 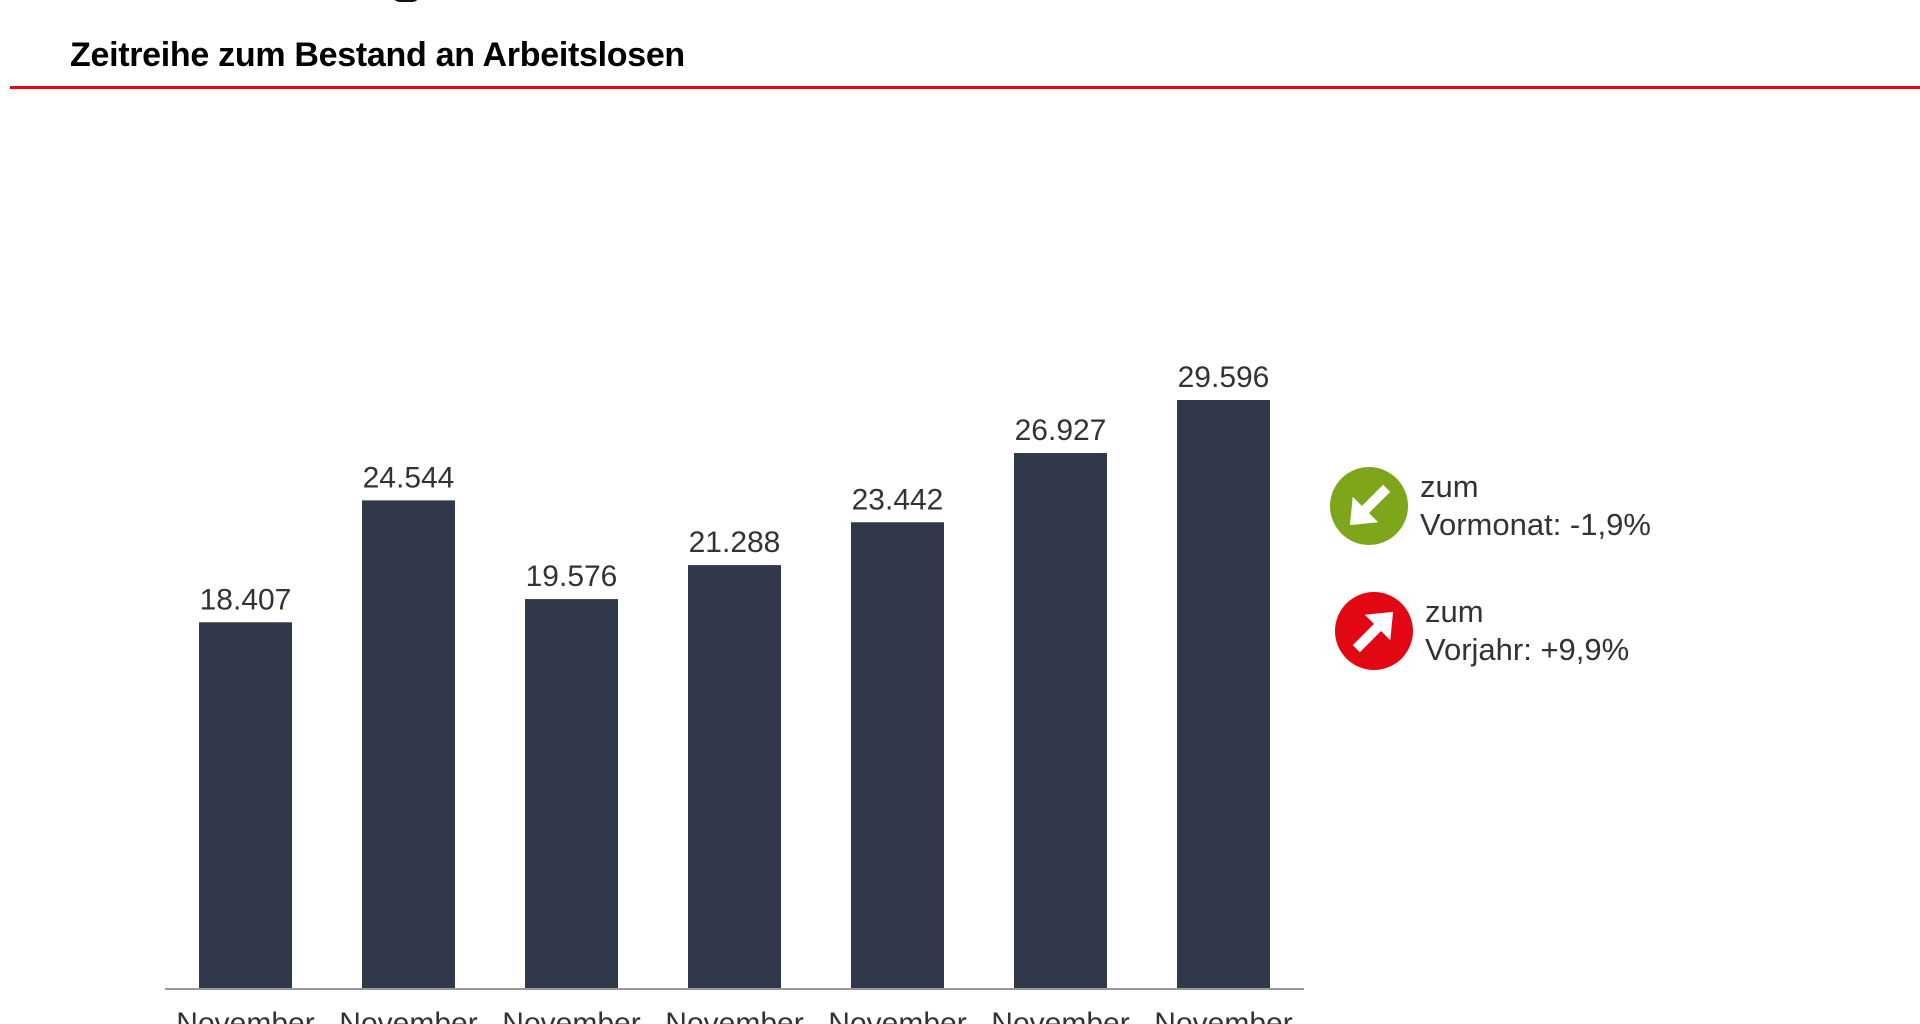 I want to click on bar-value-label: 24.544, so click(x=409, y=477).